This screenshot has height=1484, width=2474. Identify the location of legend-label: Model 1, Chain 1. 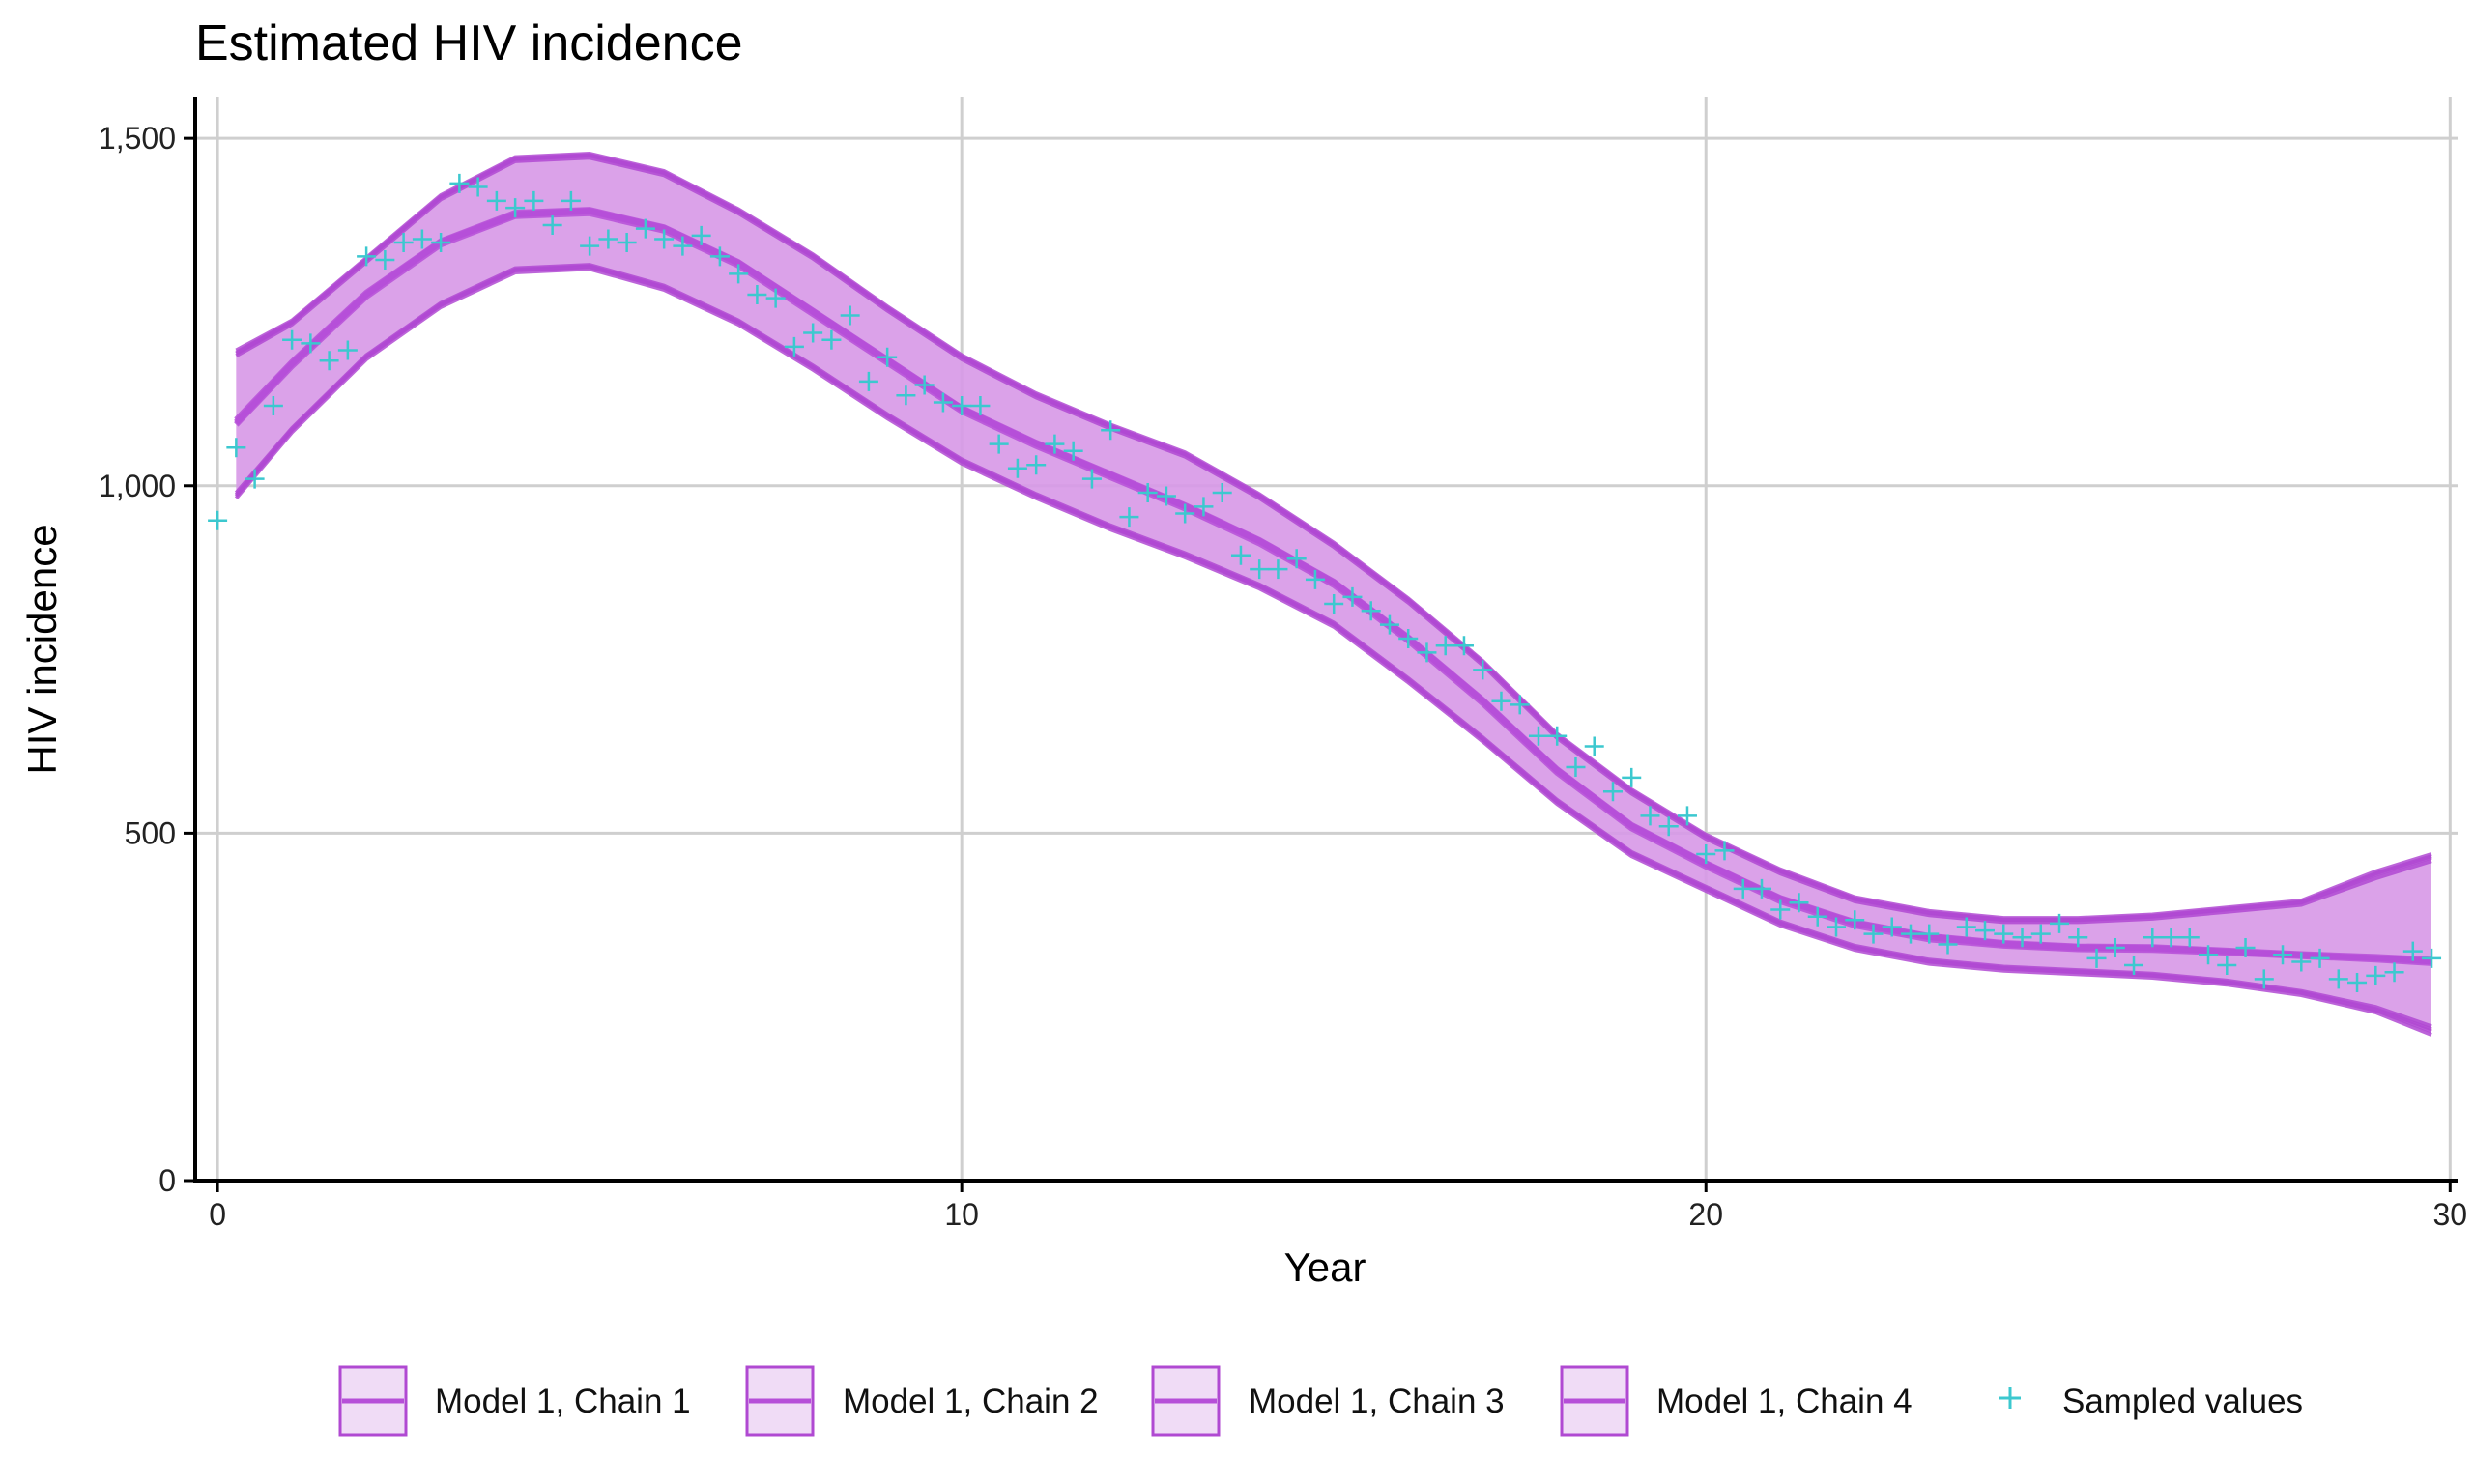
(563, 1402).